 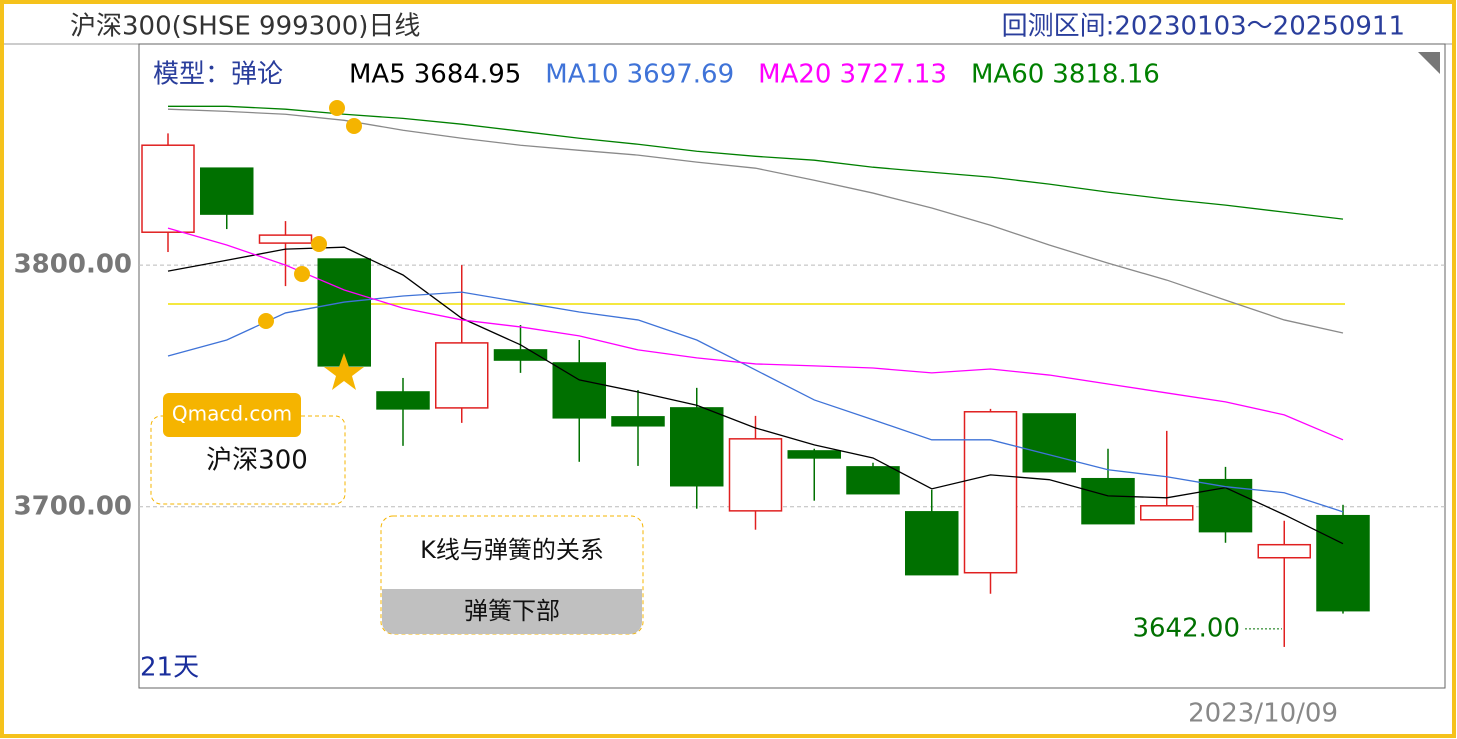 What do you see at coordinates (169, 668) in the screenshot?
I see `days-label: 21天` at bounding box center [169, 668].